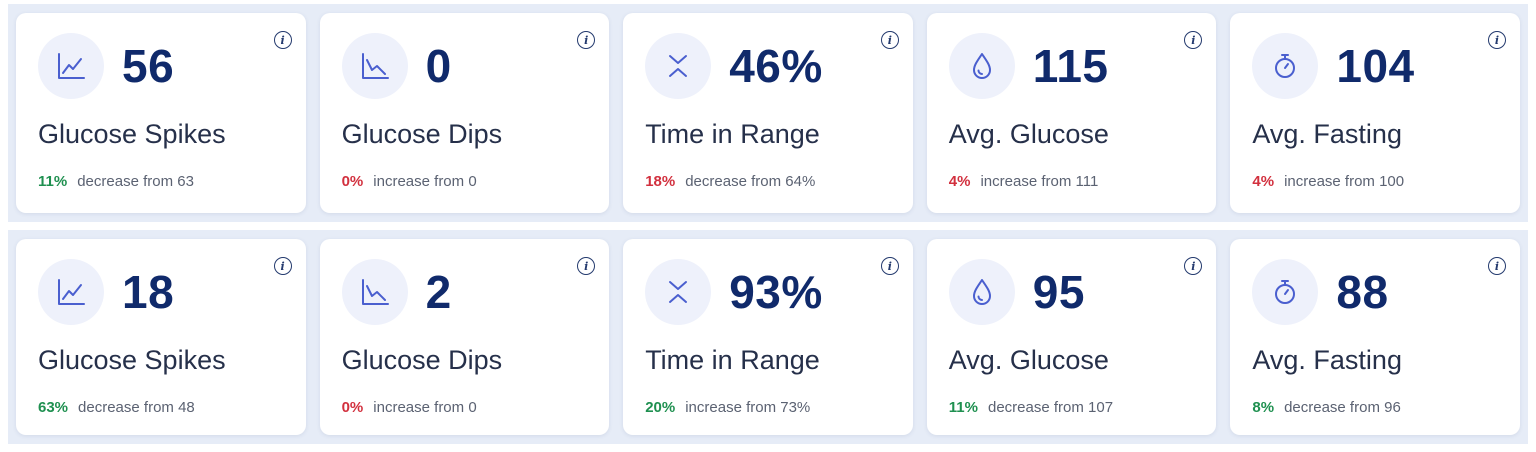 This screenshot has height=452, width=1536. Describe the element at coordinates (135, 181) in the screenshot. I see `change-description: decrease from 63` at that location.